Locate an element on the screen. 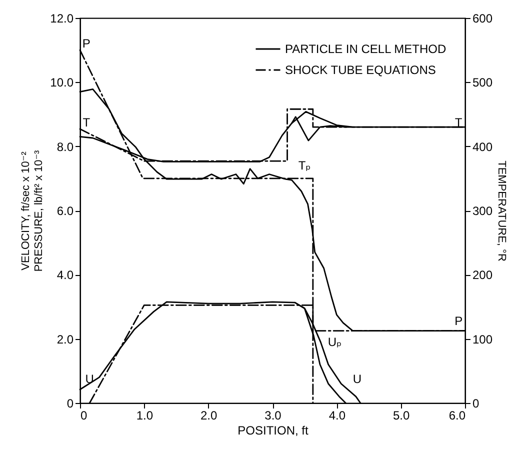  y2-tick-label: 400 is located at coordinates (482, 147).